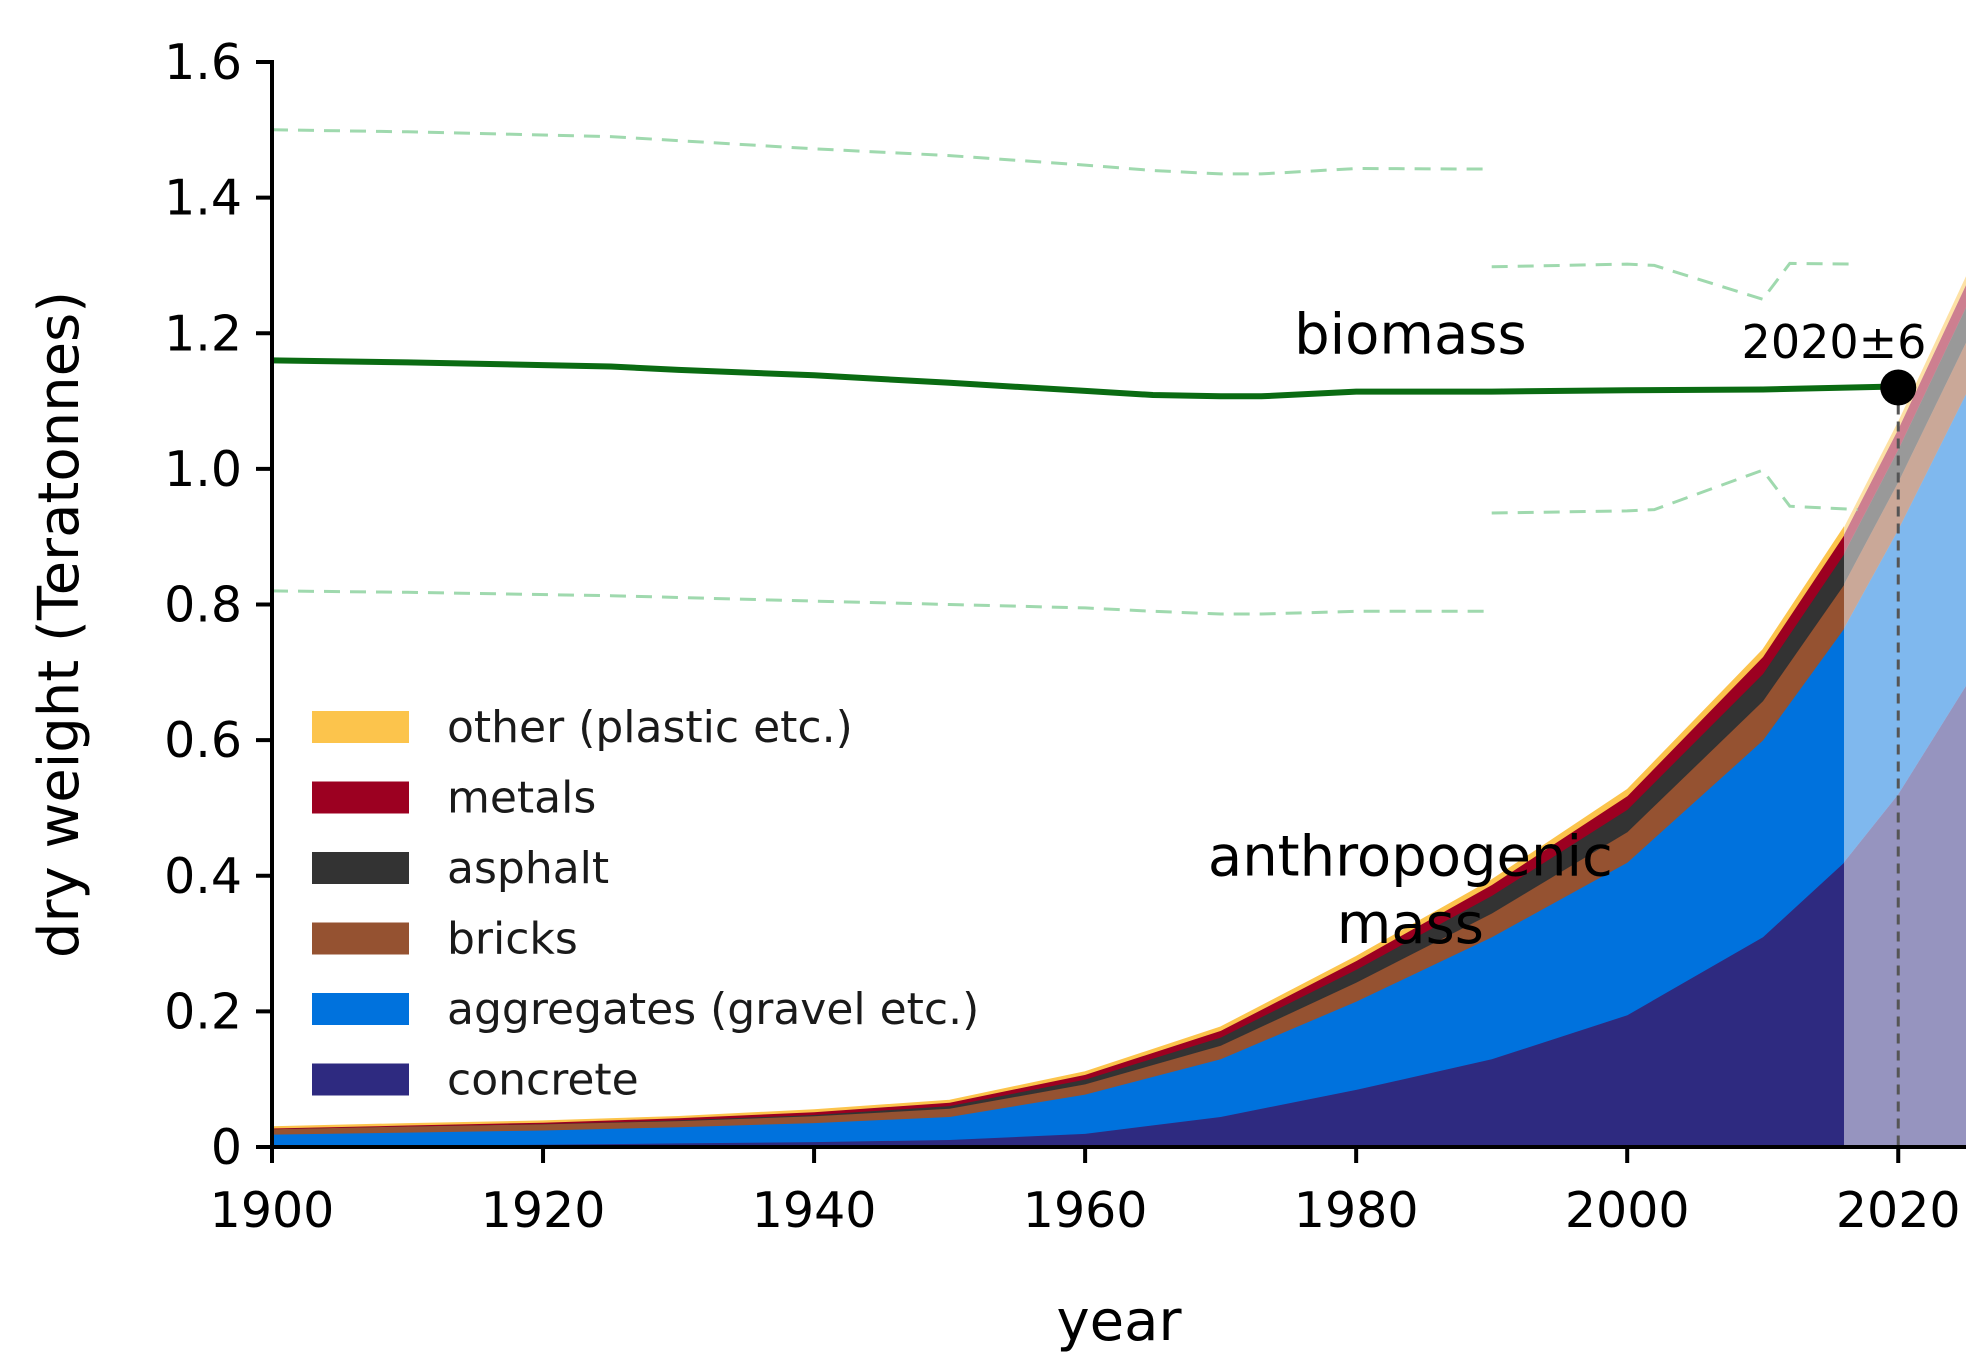  Describe the element at coordinates (203, 740) in the screenshot. I see `y-tick-label: 0.6` at that location.